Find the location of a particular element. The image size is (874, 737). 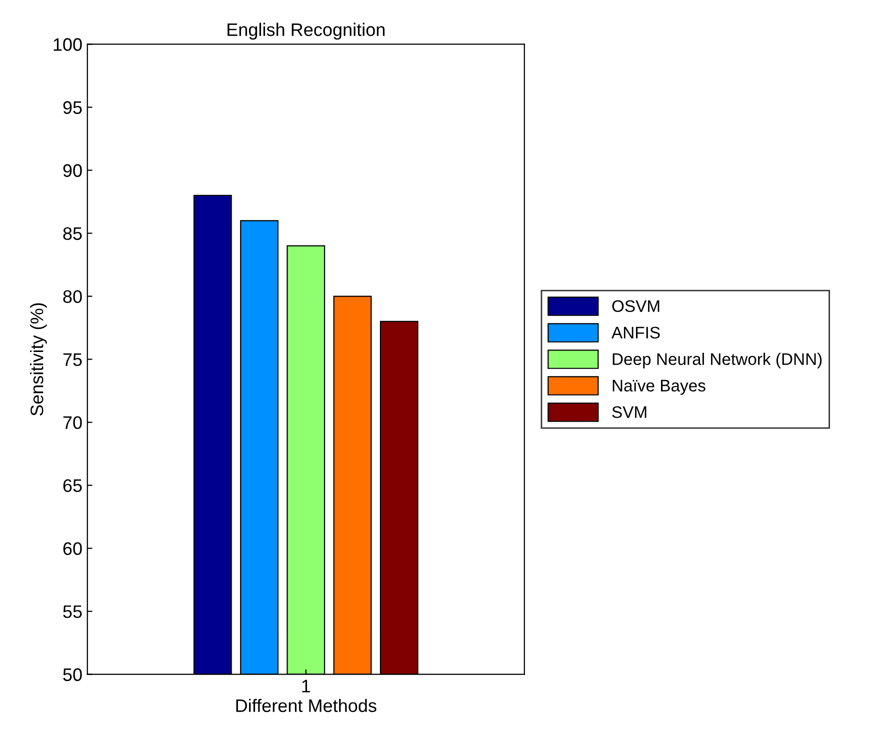

y-tick-label: 85 is located at coordinates (72, 233).